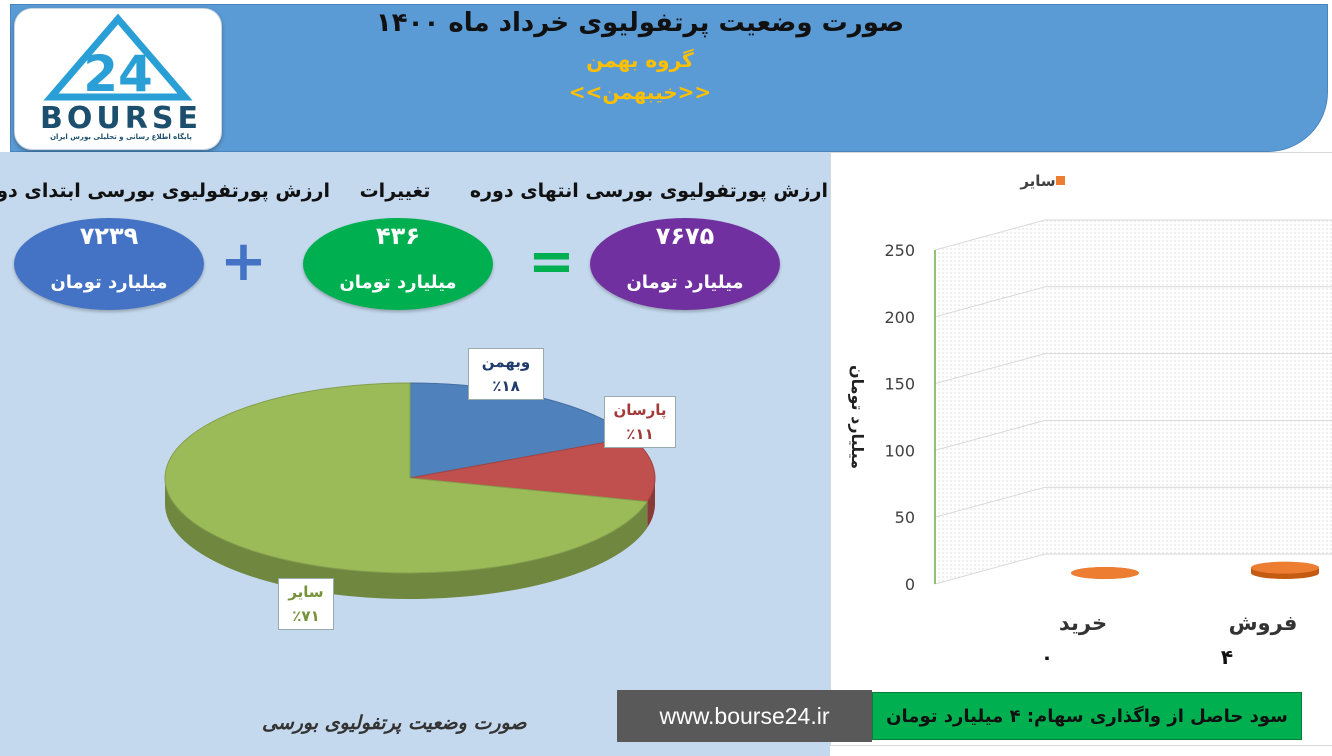 This screenshot has height=756, width=1332. What do you see at coordinates (899, 317) in the screenshot?
I see `y-tick-4: 200` at bounding box center [899, 317].